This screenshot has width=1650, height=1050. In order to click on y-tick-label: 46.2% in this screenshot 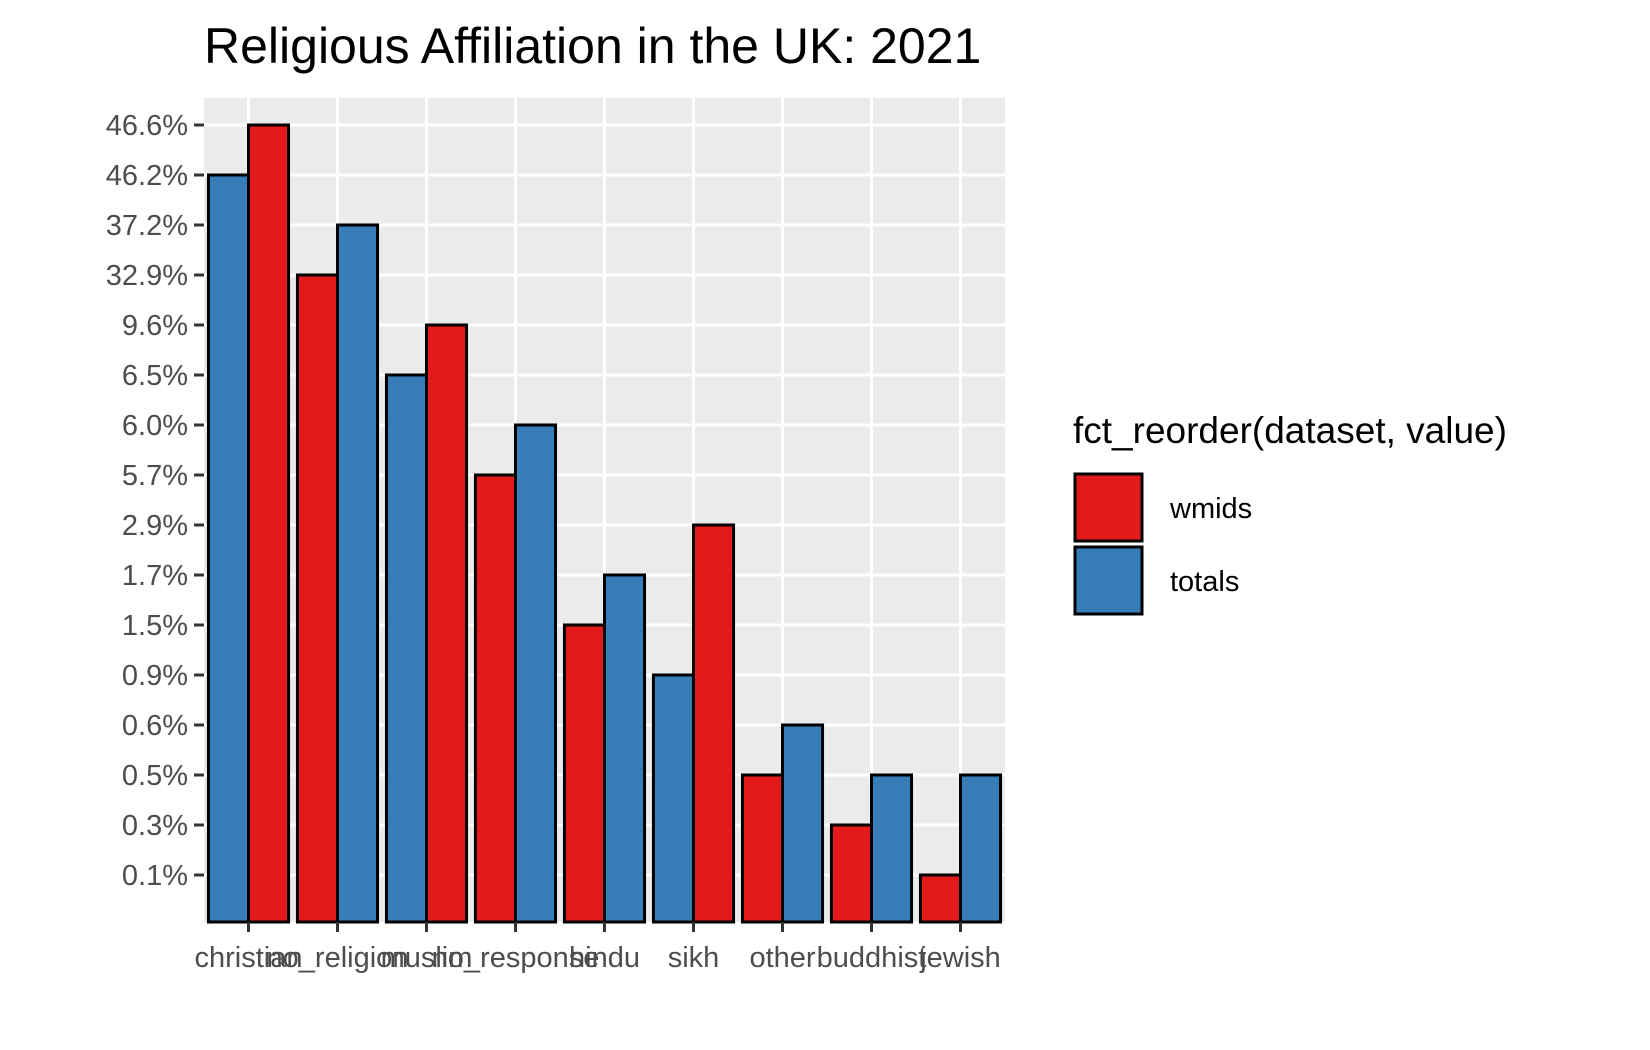, I will do `click(147, 176)`.